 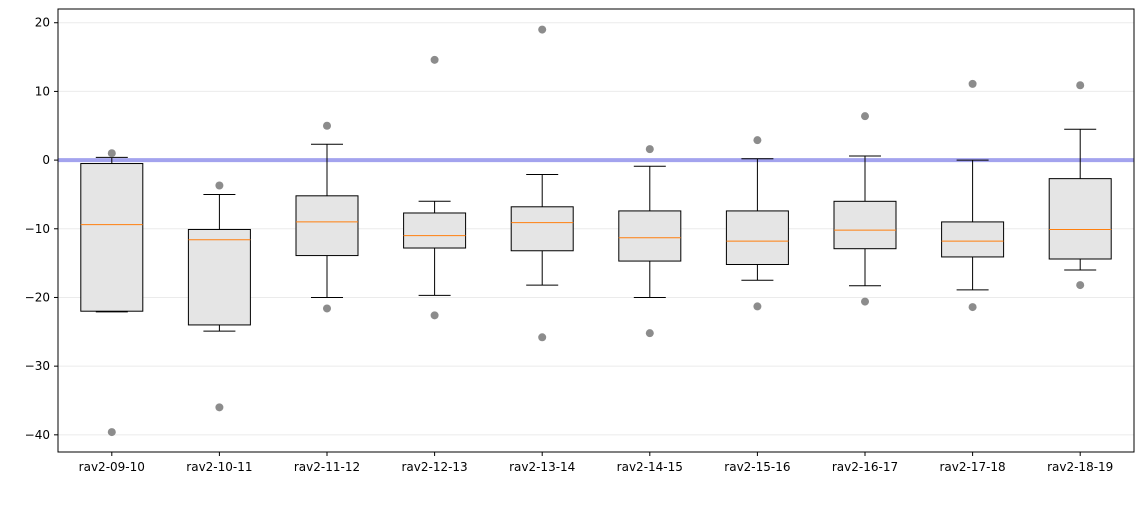 What do you see at coordinates (42, 23) in the screenshot?
I see `y-tick-label: 20` at bounding box center [42, 23].